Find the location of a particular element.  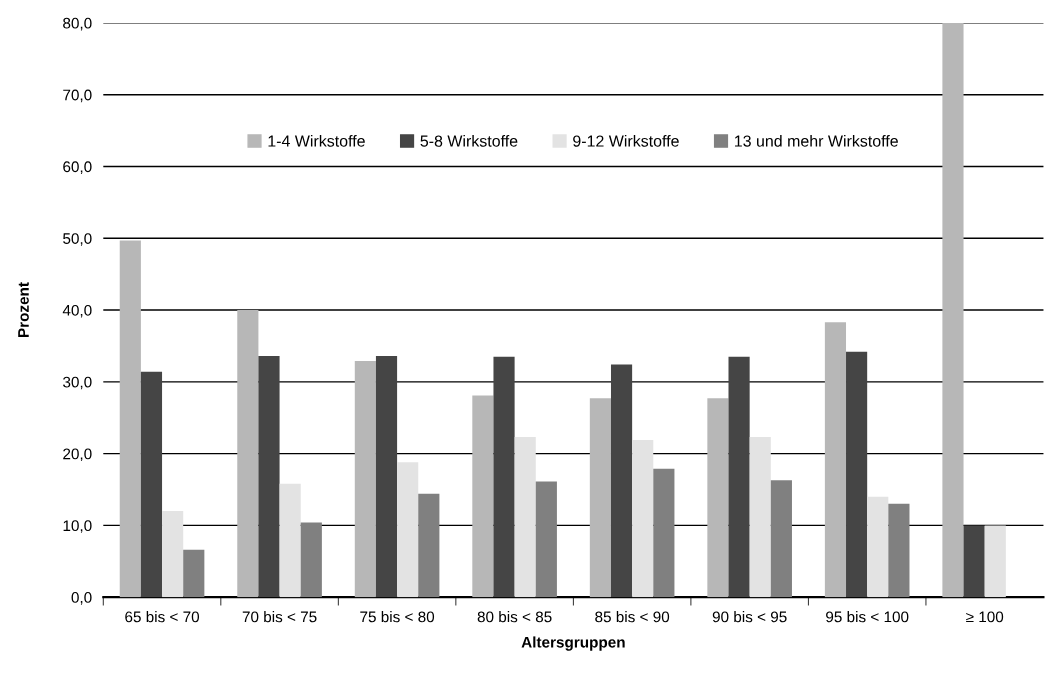

x-tick-label: 90 bis < 95 is located at coordinates (749, 617).